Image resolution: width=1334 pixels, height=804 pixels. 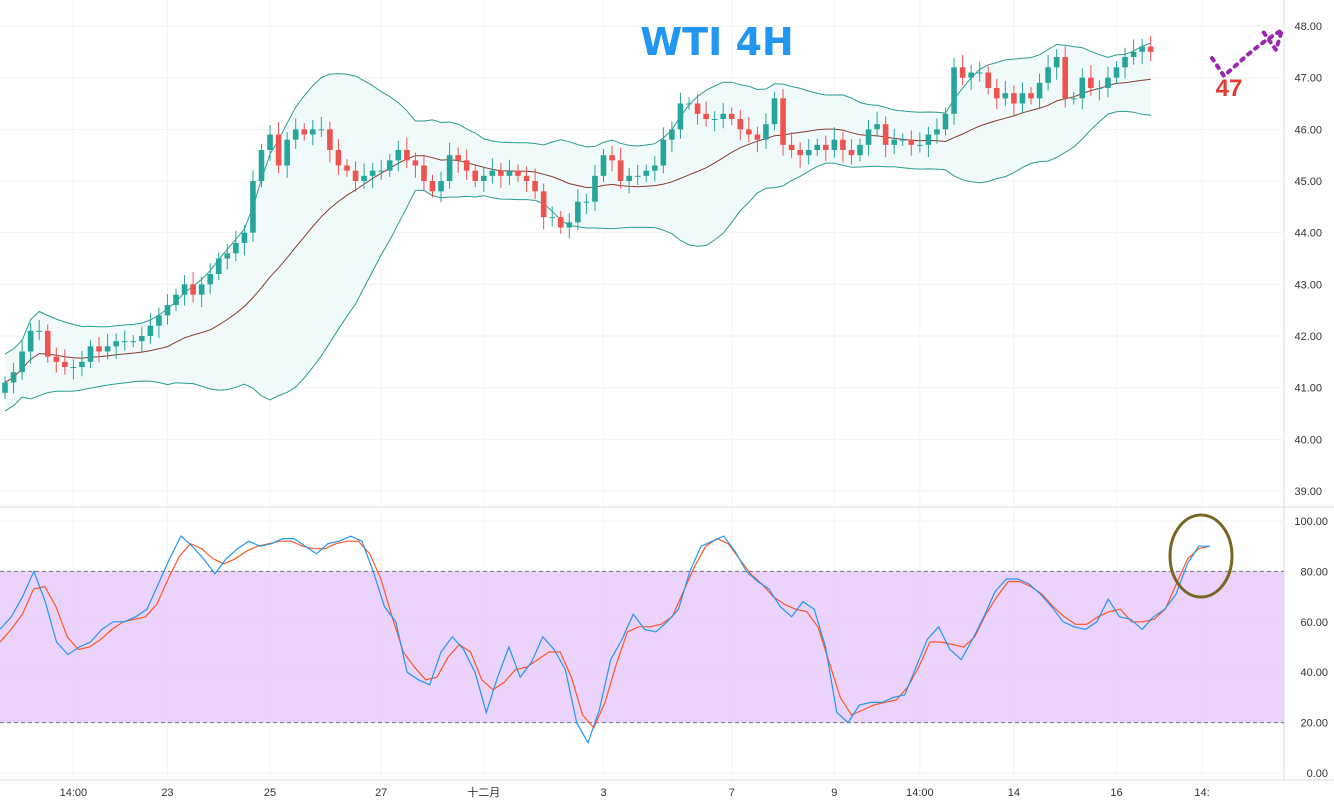 What do you see at coordinates (1308, 440) in the screenshot?
I see `price-tick-label: 40.00` at bounding box center [1308, 440].